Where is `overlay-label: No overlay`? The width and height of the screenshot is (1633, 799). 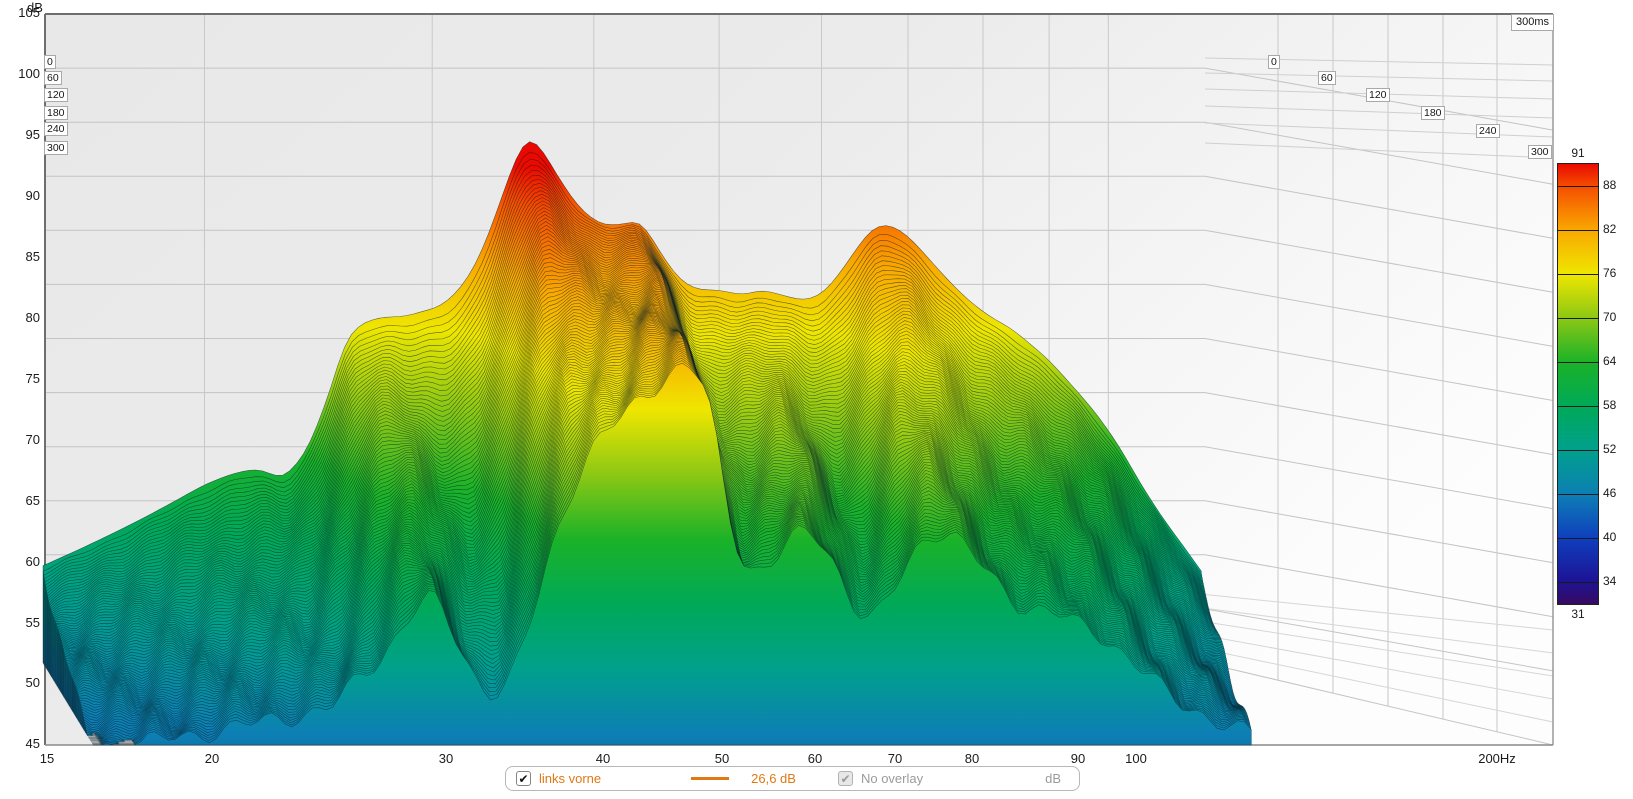
overlay-label: No overlay is located at coordinates (892, 778).